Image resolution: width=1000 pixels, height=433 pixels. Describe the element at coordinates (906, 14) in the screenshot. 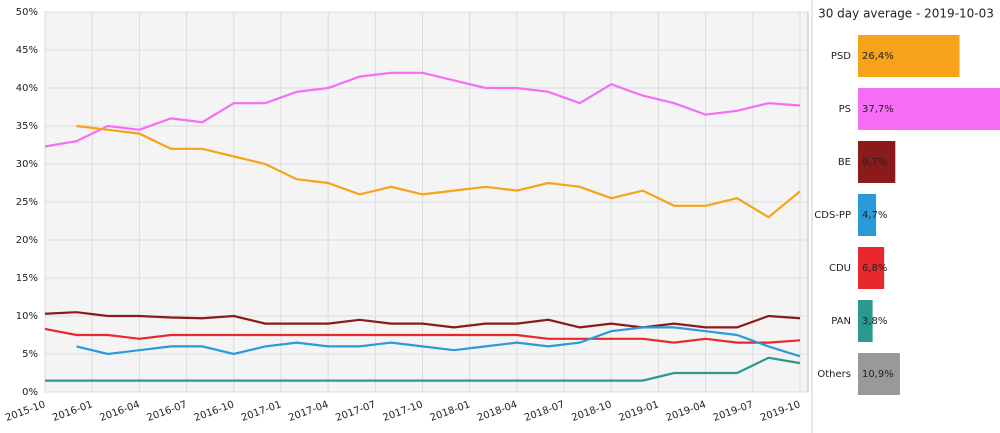

I see `bar-title: 30 day average - 2019-10-03` at that location.